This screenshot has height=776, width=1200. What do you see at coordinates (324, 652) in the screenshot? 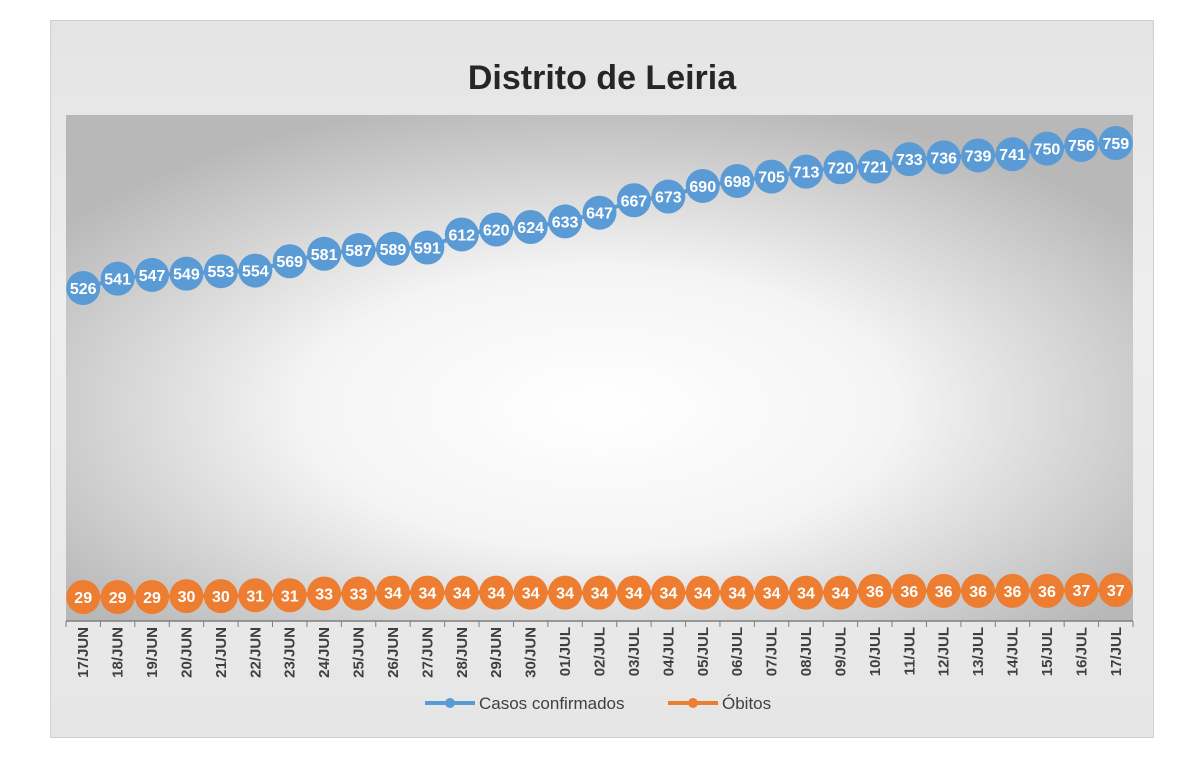
I see `x-tick-label: 24/JUN` at bounding box center [324, 652].